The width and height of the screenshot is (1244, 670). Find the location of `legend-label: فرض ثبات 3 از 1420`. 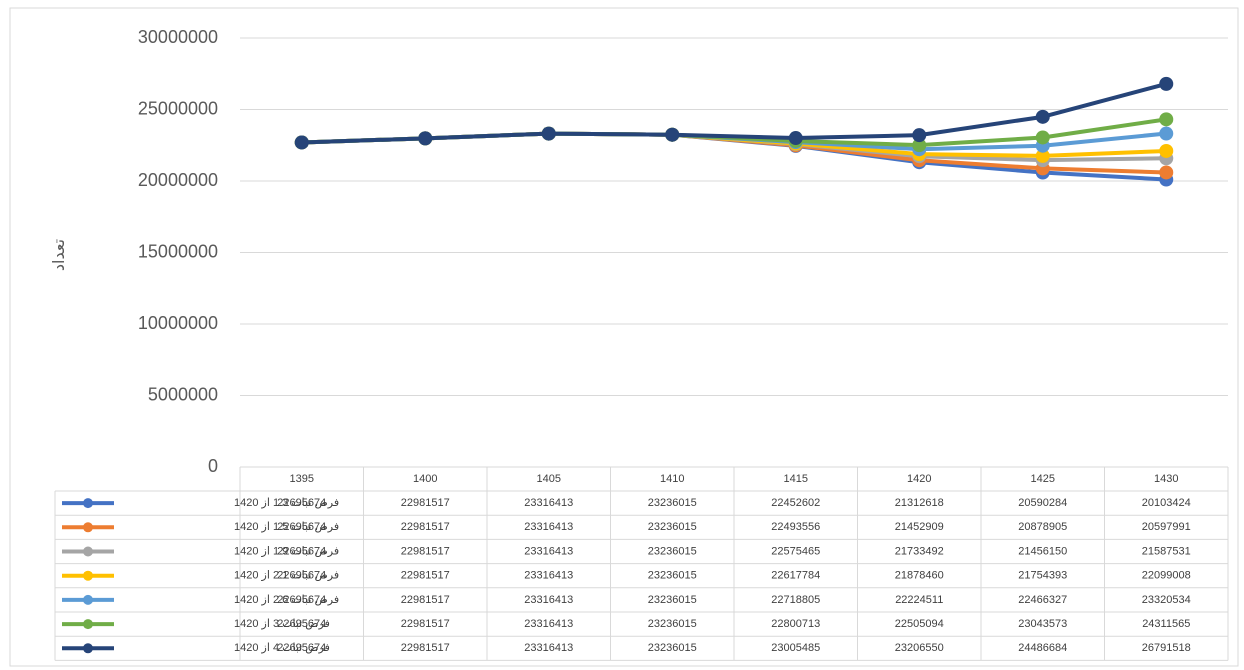

legend-label: فرض ثبات 3 از 1420 is located at coordinates (282, 624).